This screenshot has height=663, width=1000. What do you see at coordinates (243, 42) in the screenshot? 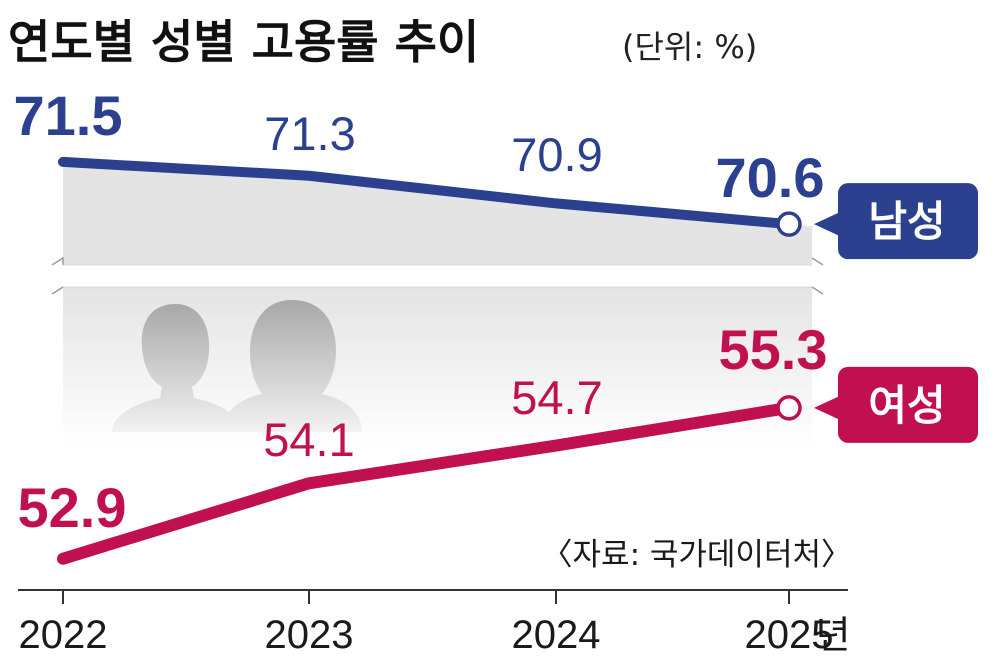
I see `chart-title: 연도별 성별 고용률 추이` at bounding box center [243, 42].